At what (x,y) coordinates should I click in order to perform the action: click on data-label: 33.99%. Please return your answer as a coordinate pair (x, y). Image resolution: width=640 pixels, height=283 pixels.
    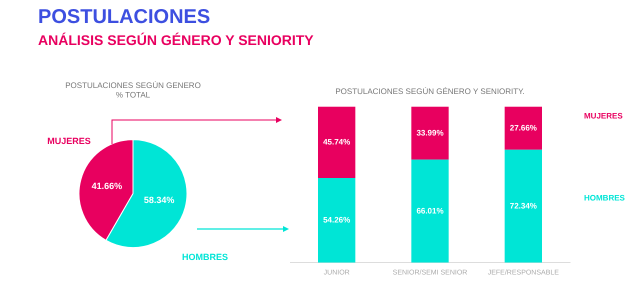
    Looking at the image, I should click on (430, 133).